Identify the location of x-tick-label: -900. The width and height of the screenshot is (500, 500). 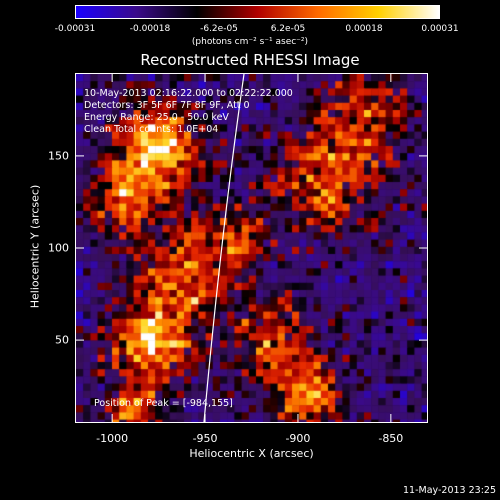
(298, 438).